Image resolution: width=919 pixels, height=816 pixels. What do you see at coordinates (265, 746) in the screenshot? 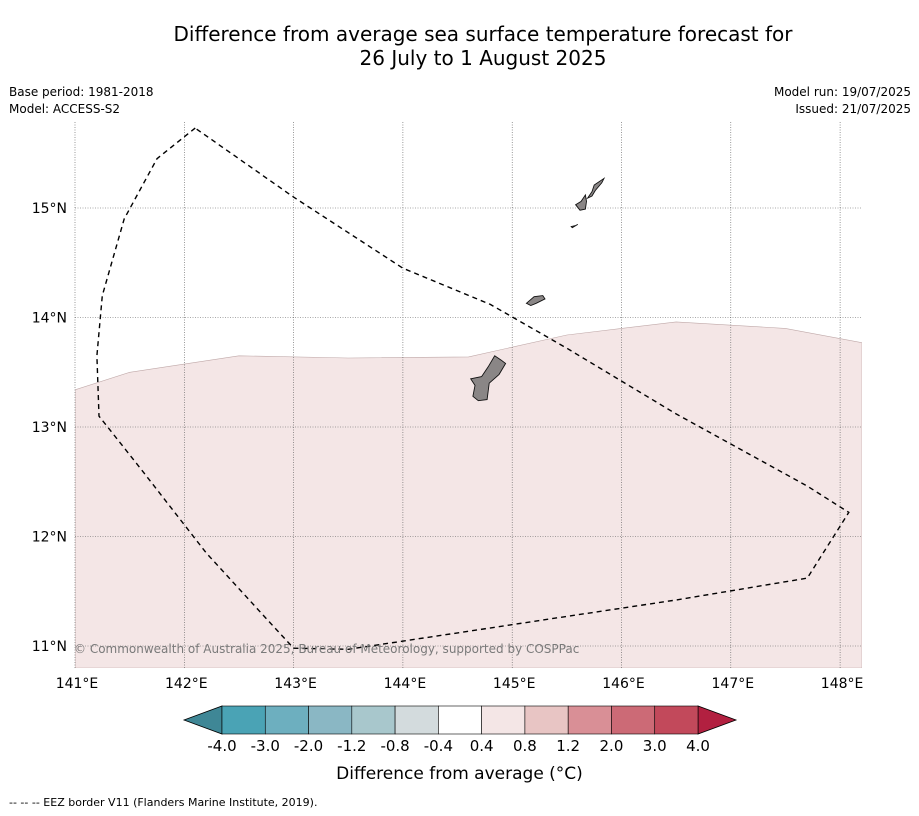
I see `colorbar-tick-1: -3.0` at bounding box center [265, 746].